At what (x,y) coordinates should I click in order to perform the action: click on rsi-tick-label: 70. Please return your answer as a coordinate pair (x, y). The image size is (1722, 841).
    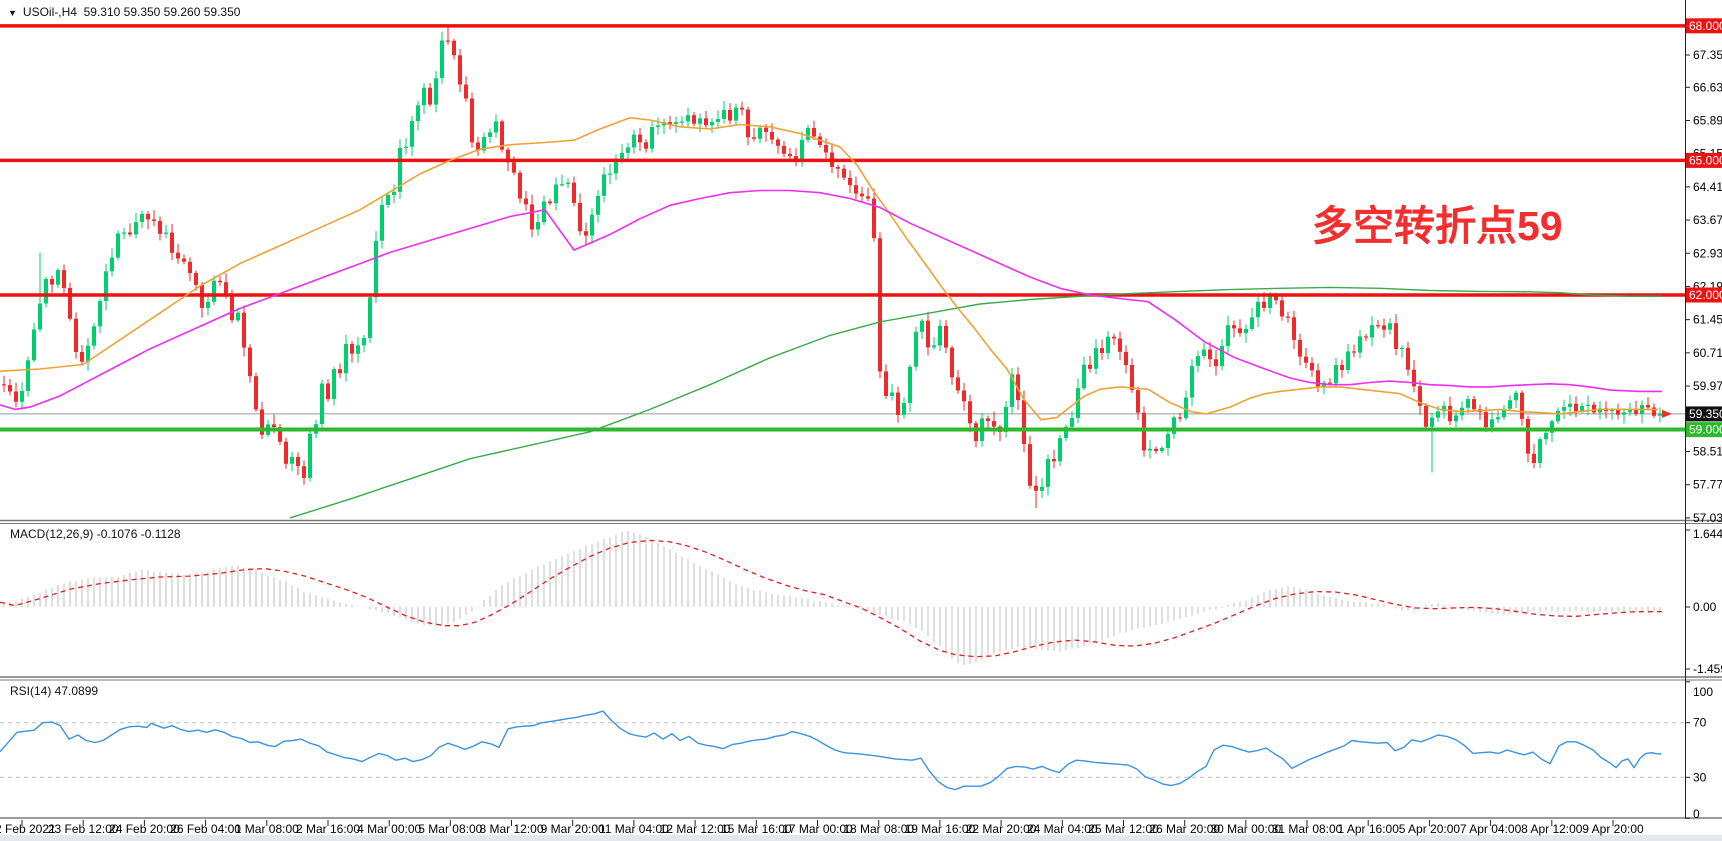
    Looking at the image, I should click on (1700, 723).